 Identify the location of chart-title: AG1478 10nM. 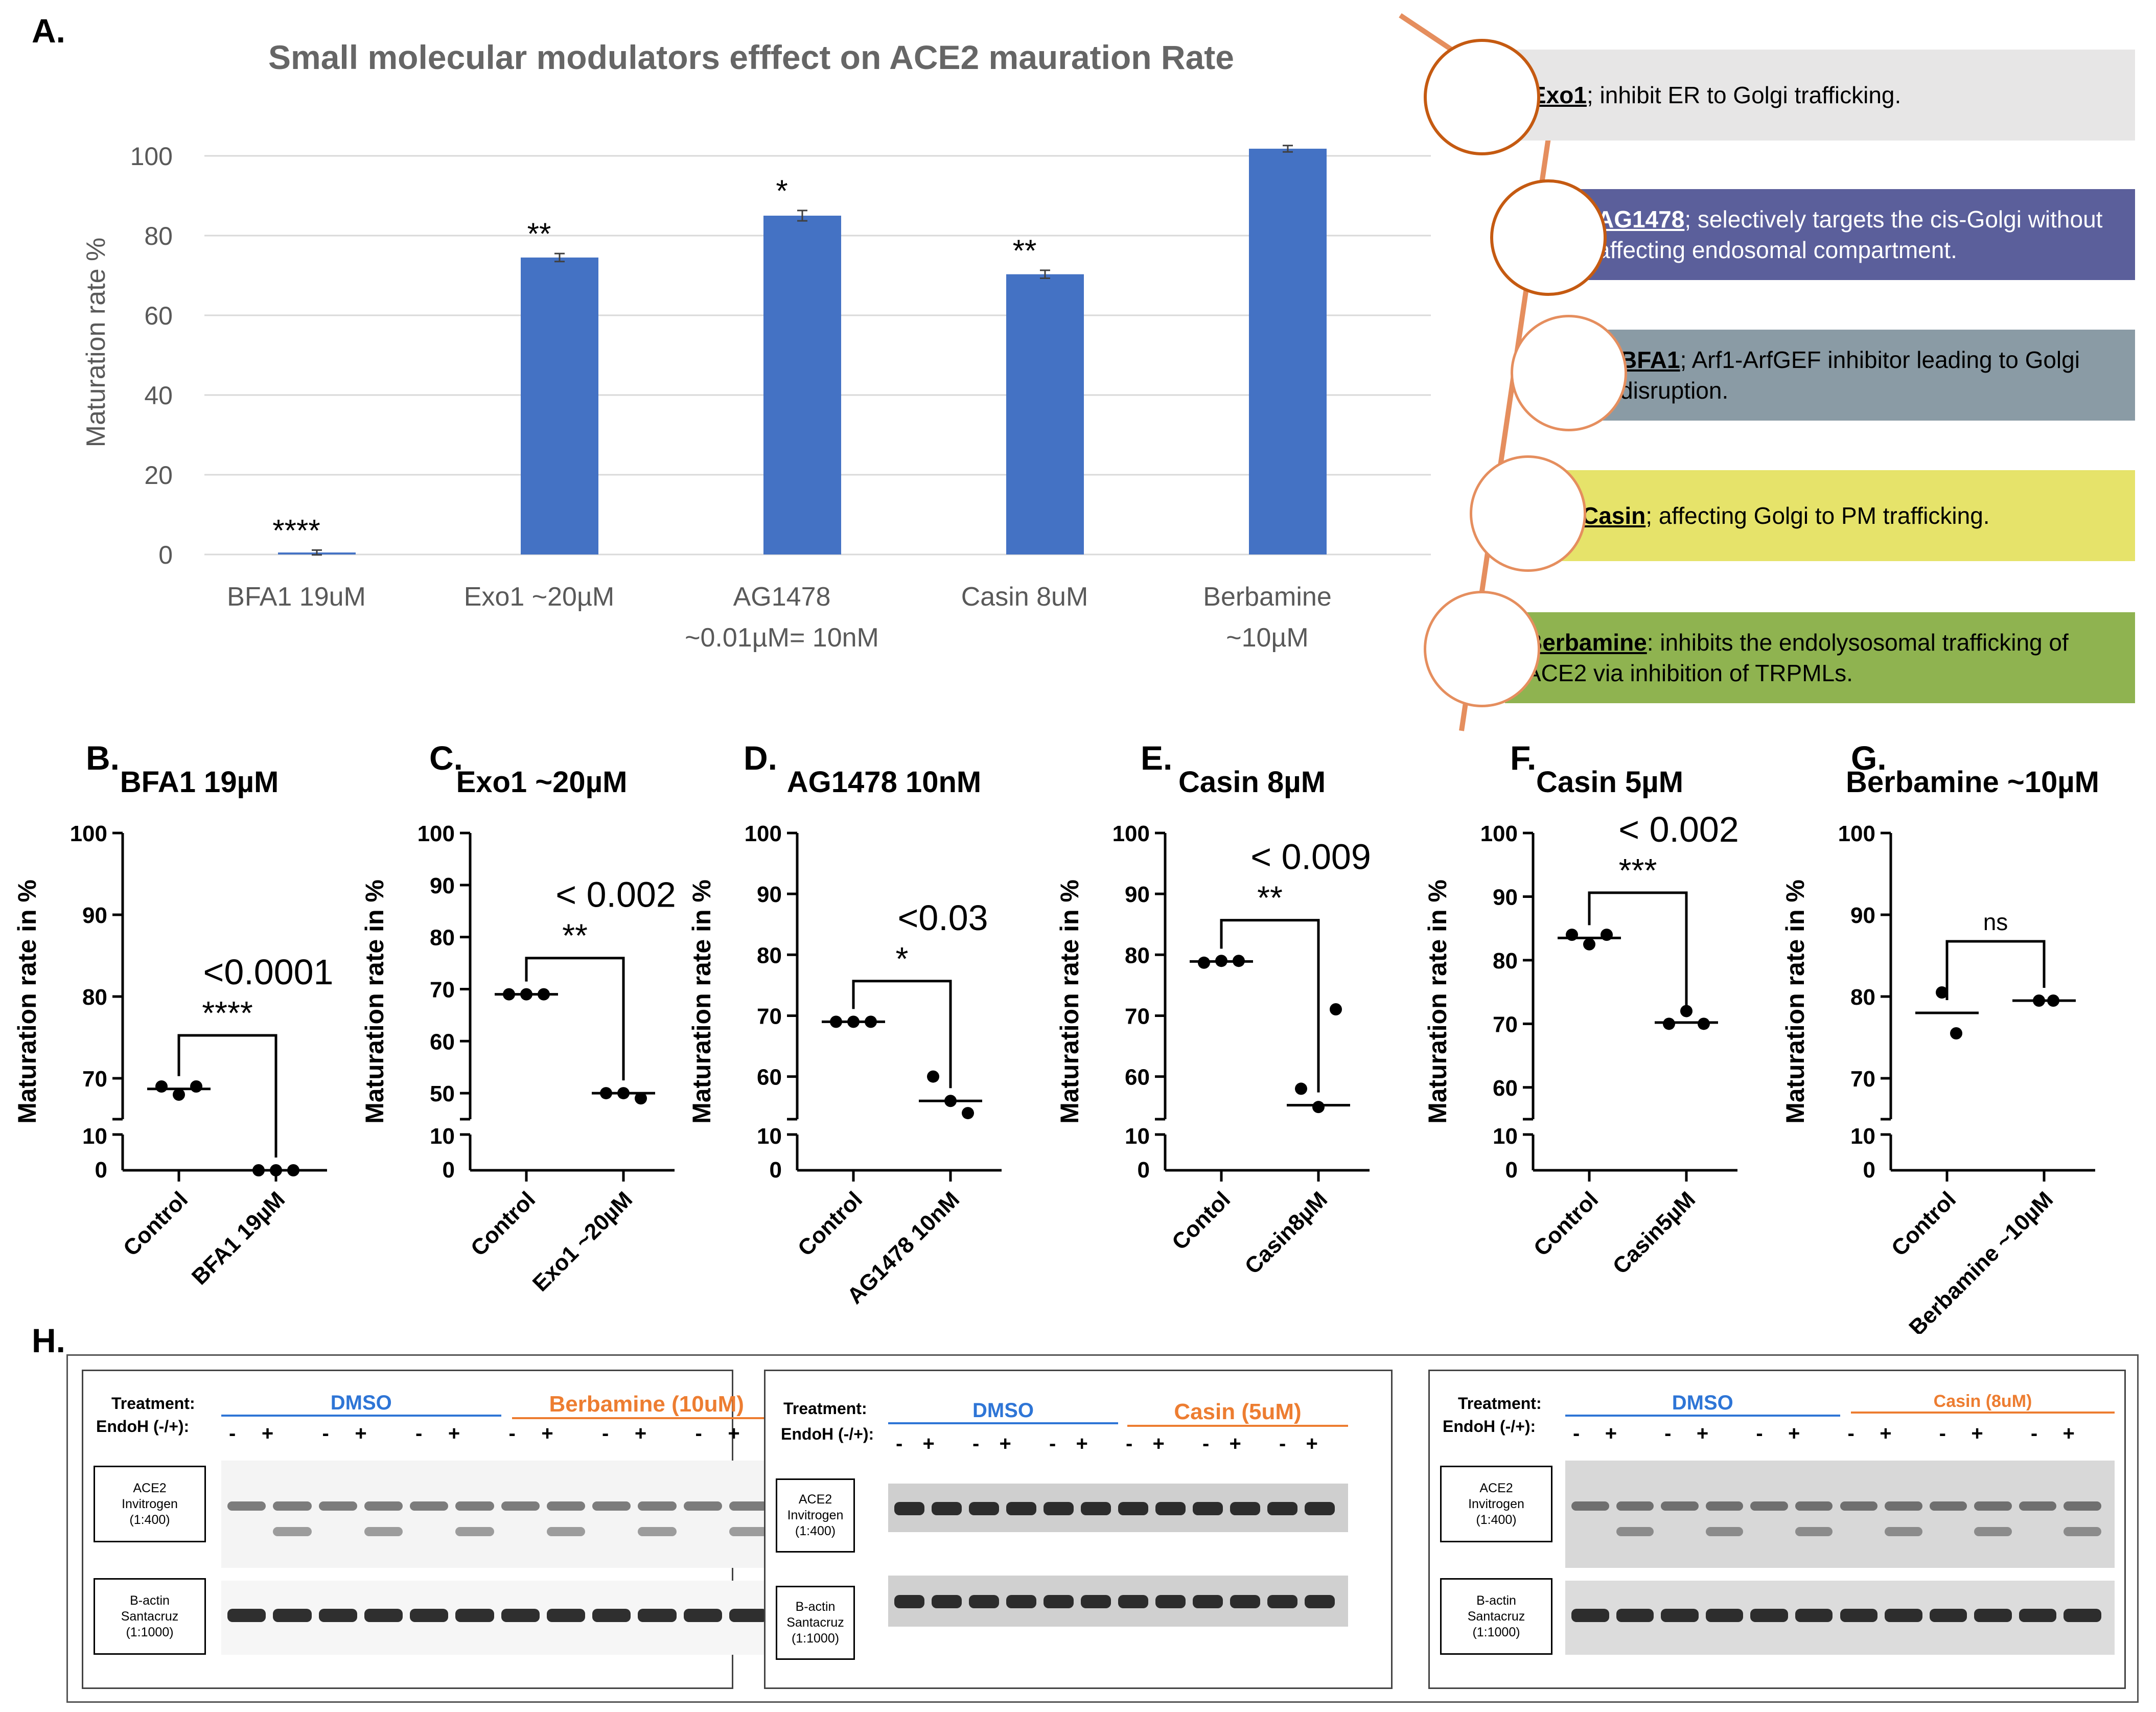
(884, 783).